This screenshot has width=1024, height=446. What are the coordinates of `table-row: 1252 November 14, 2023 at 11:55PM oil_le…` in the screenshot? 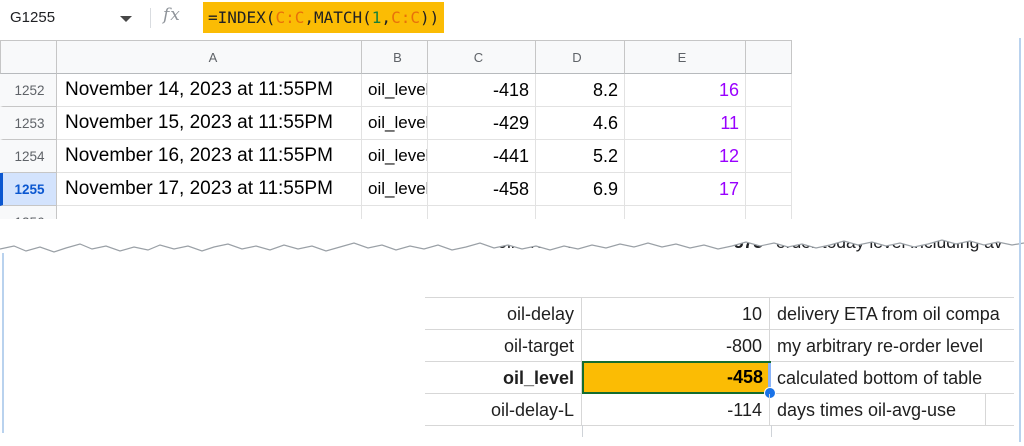 It's located at (396, 90).